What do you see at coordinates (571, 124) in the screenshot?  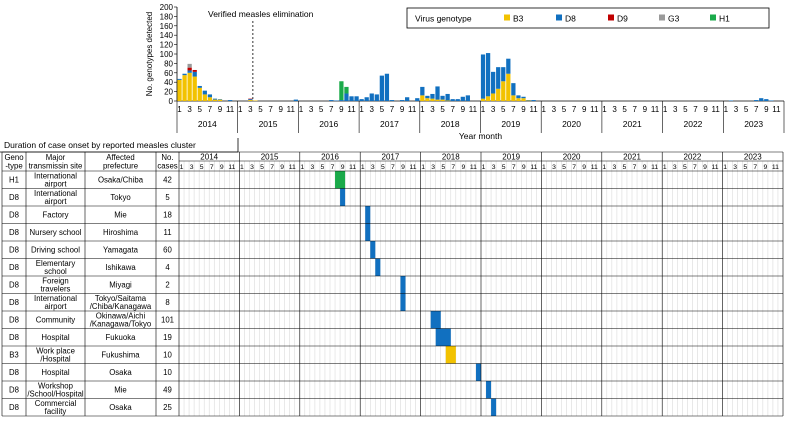 I see `year-label: 2020` at bounding box center [571, 124].